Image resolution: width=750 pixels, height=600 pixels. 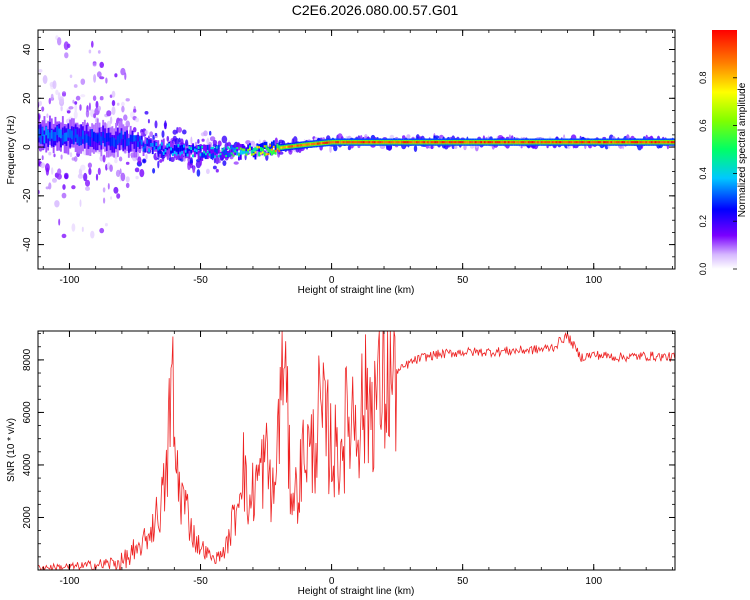 I want to click on spectrogram-x-tick-label: 50, so click(x=463, y=280).